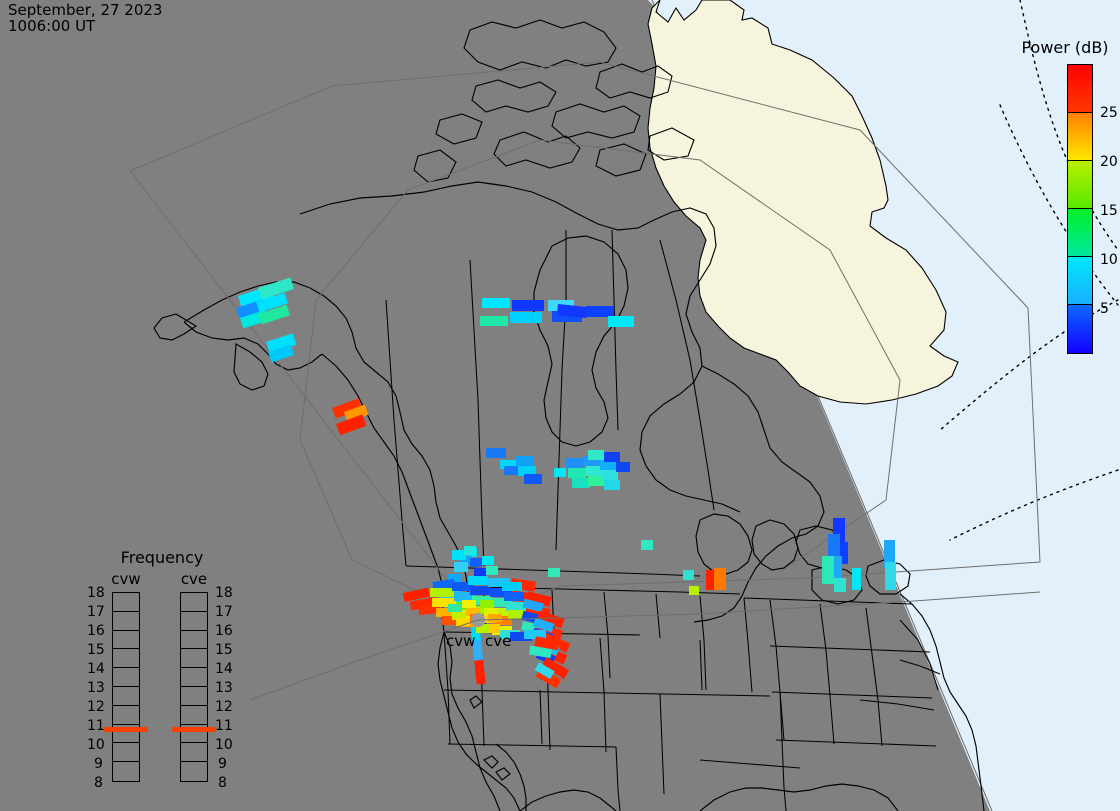  Describe the element at coordinates (194, 579) in the screenshot. I see `frequency-column-cve-label: cve` at that location.